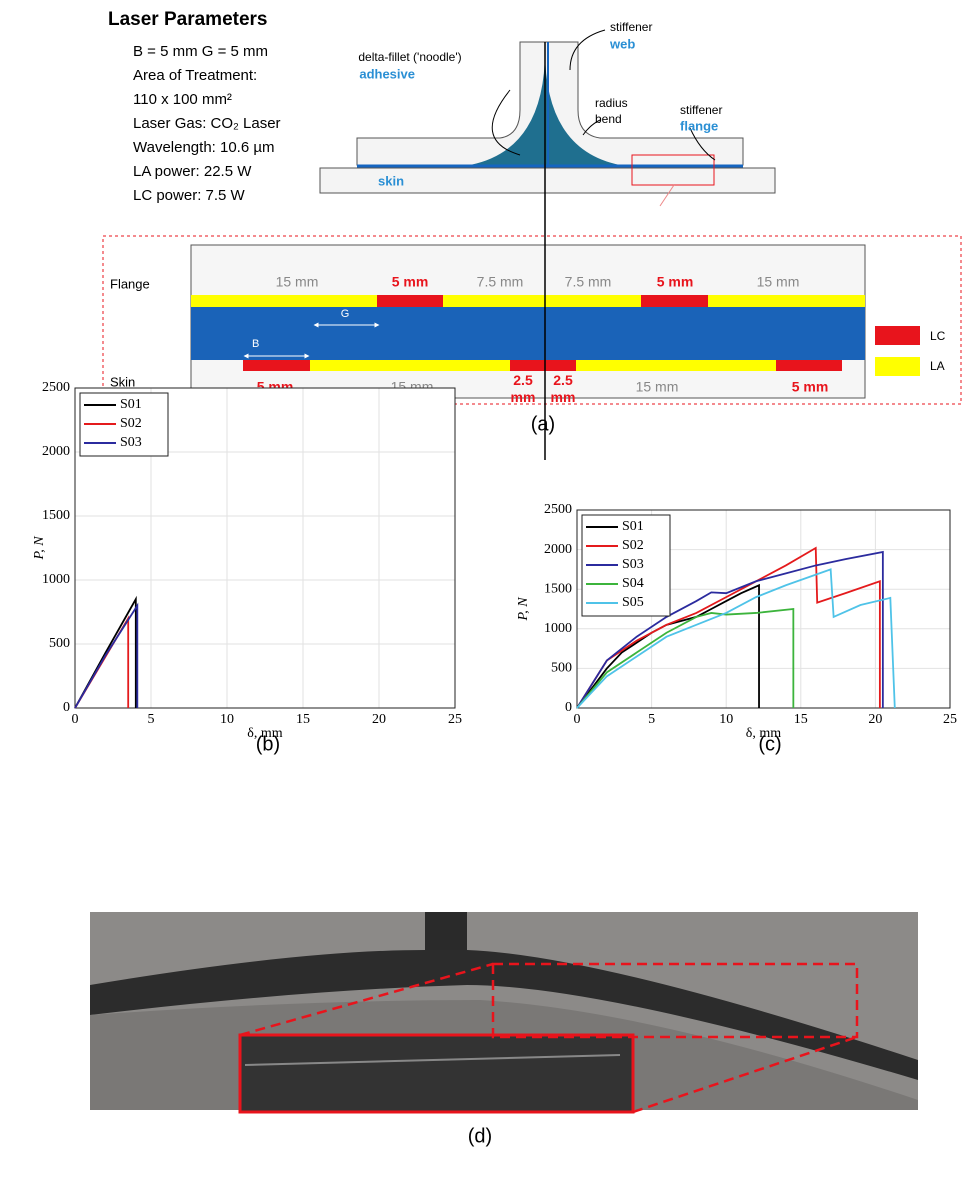 The image size is (962, 1185). Describe the element at coordinates (633, 526) in the screenshot. I see `legend-label: S01` at that location.